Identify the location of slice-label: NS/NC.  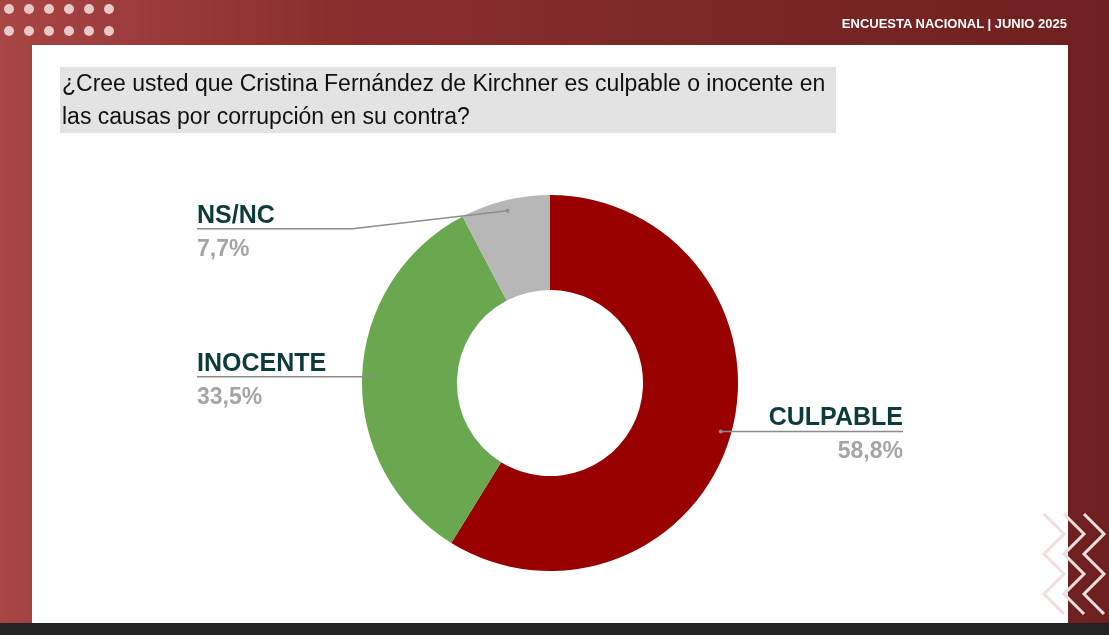
(236, 213).